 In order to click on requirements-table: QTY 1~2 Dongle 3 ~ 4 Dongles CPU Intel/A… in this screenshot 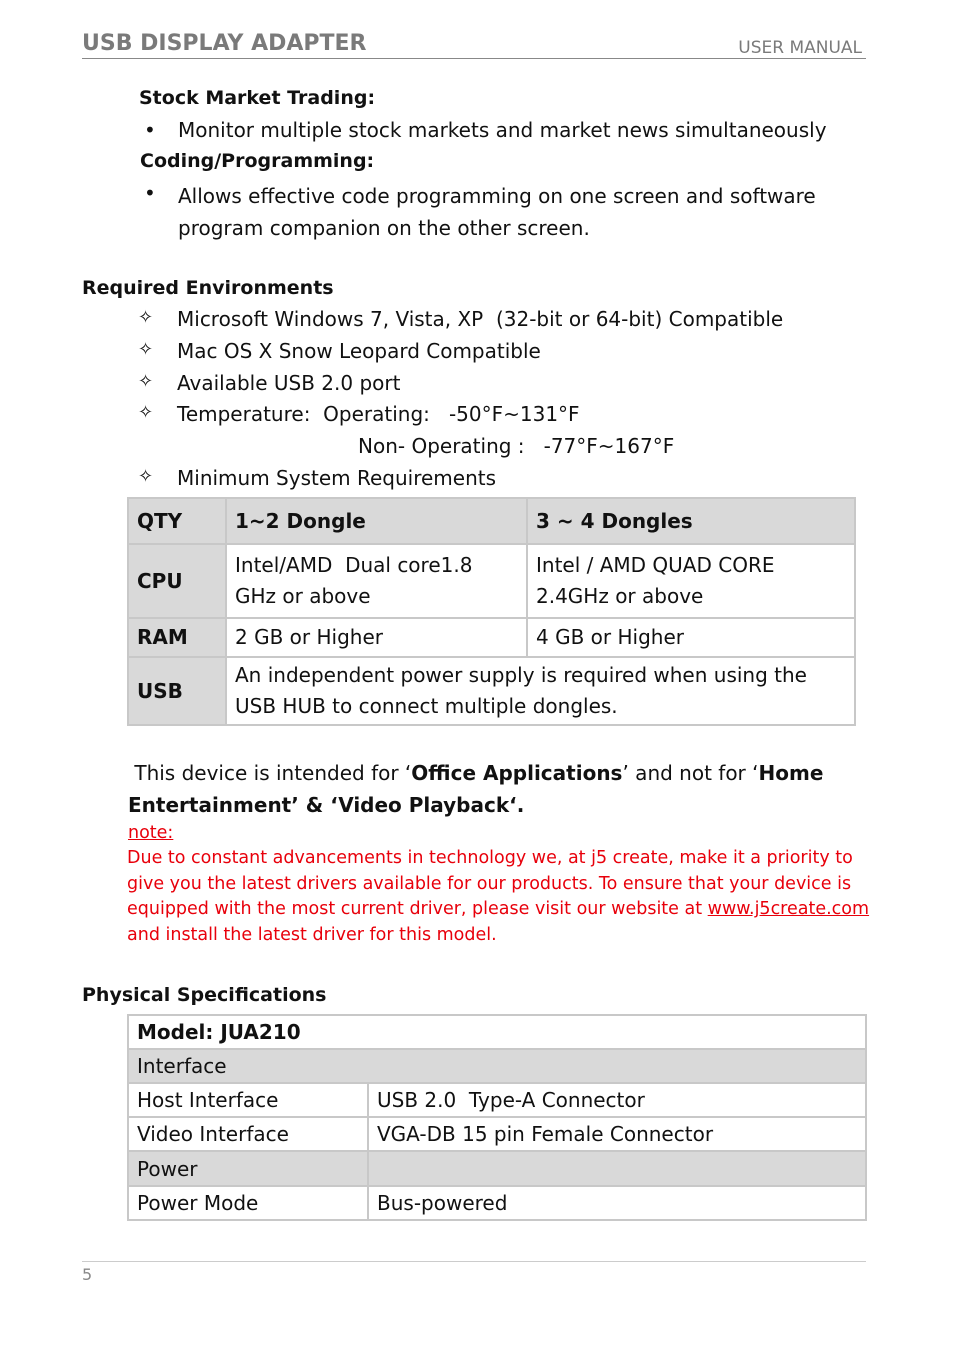, I will do `click(491, 611)`.